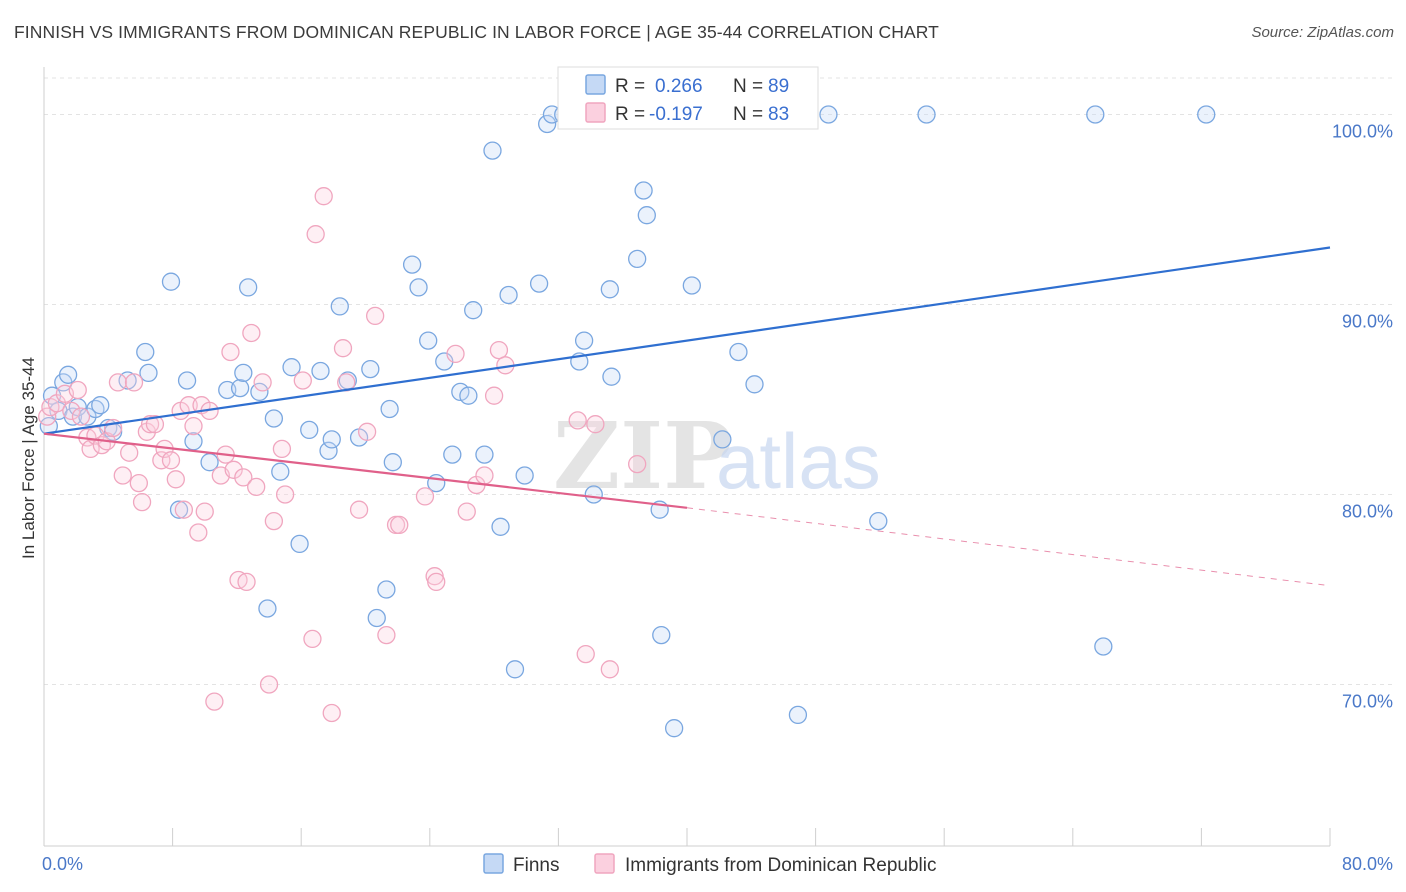 This screenshot has height=892, width=1406. I want to click on legend-r-label-2: R =, so click(630, 114).